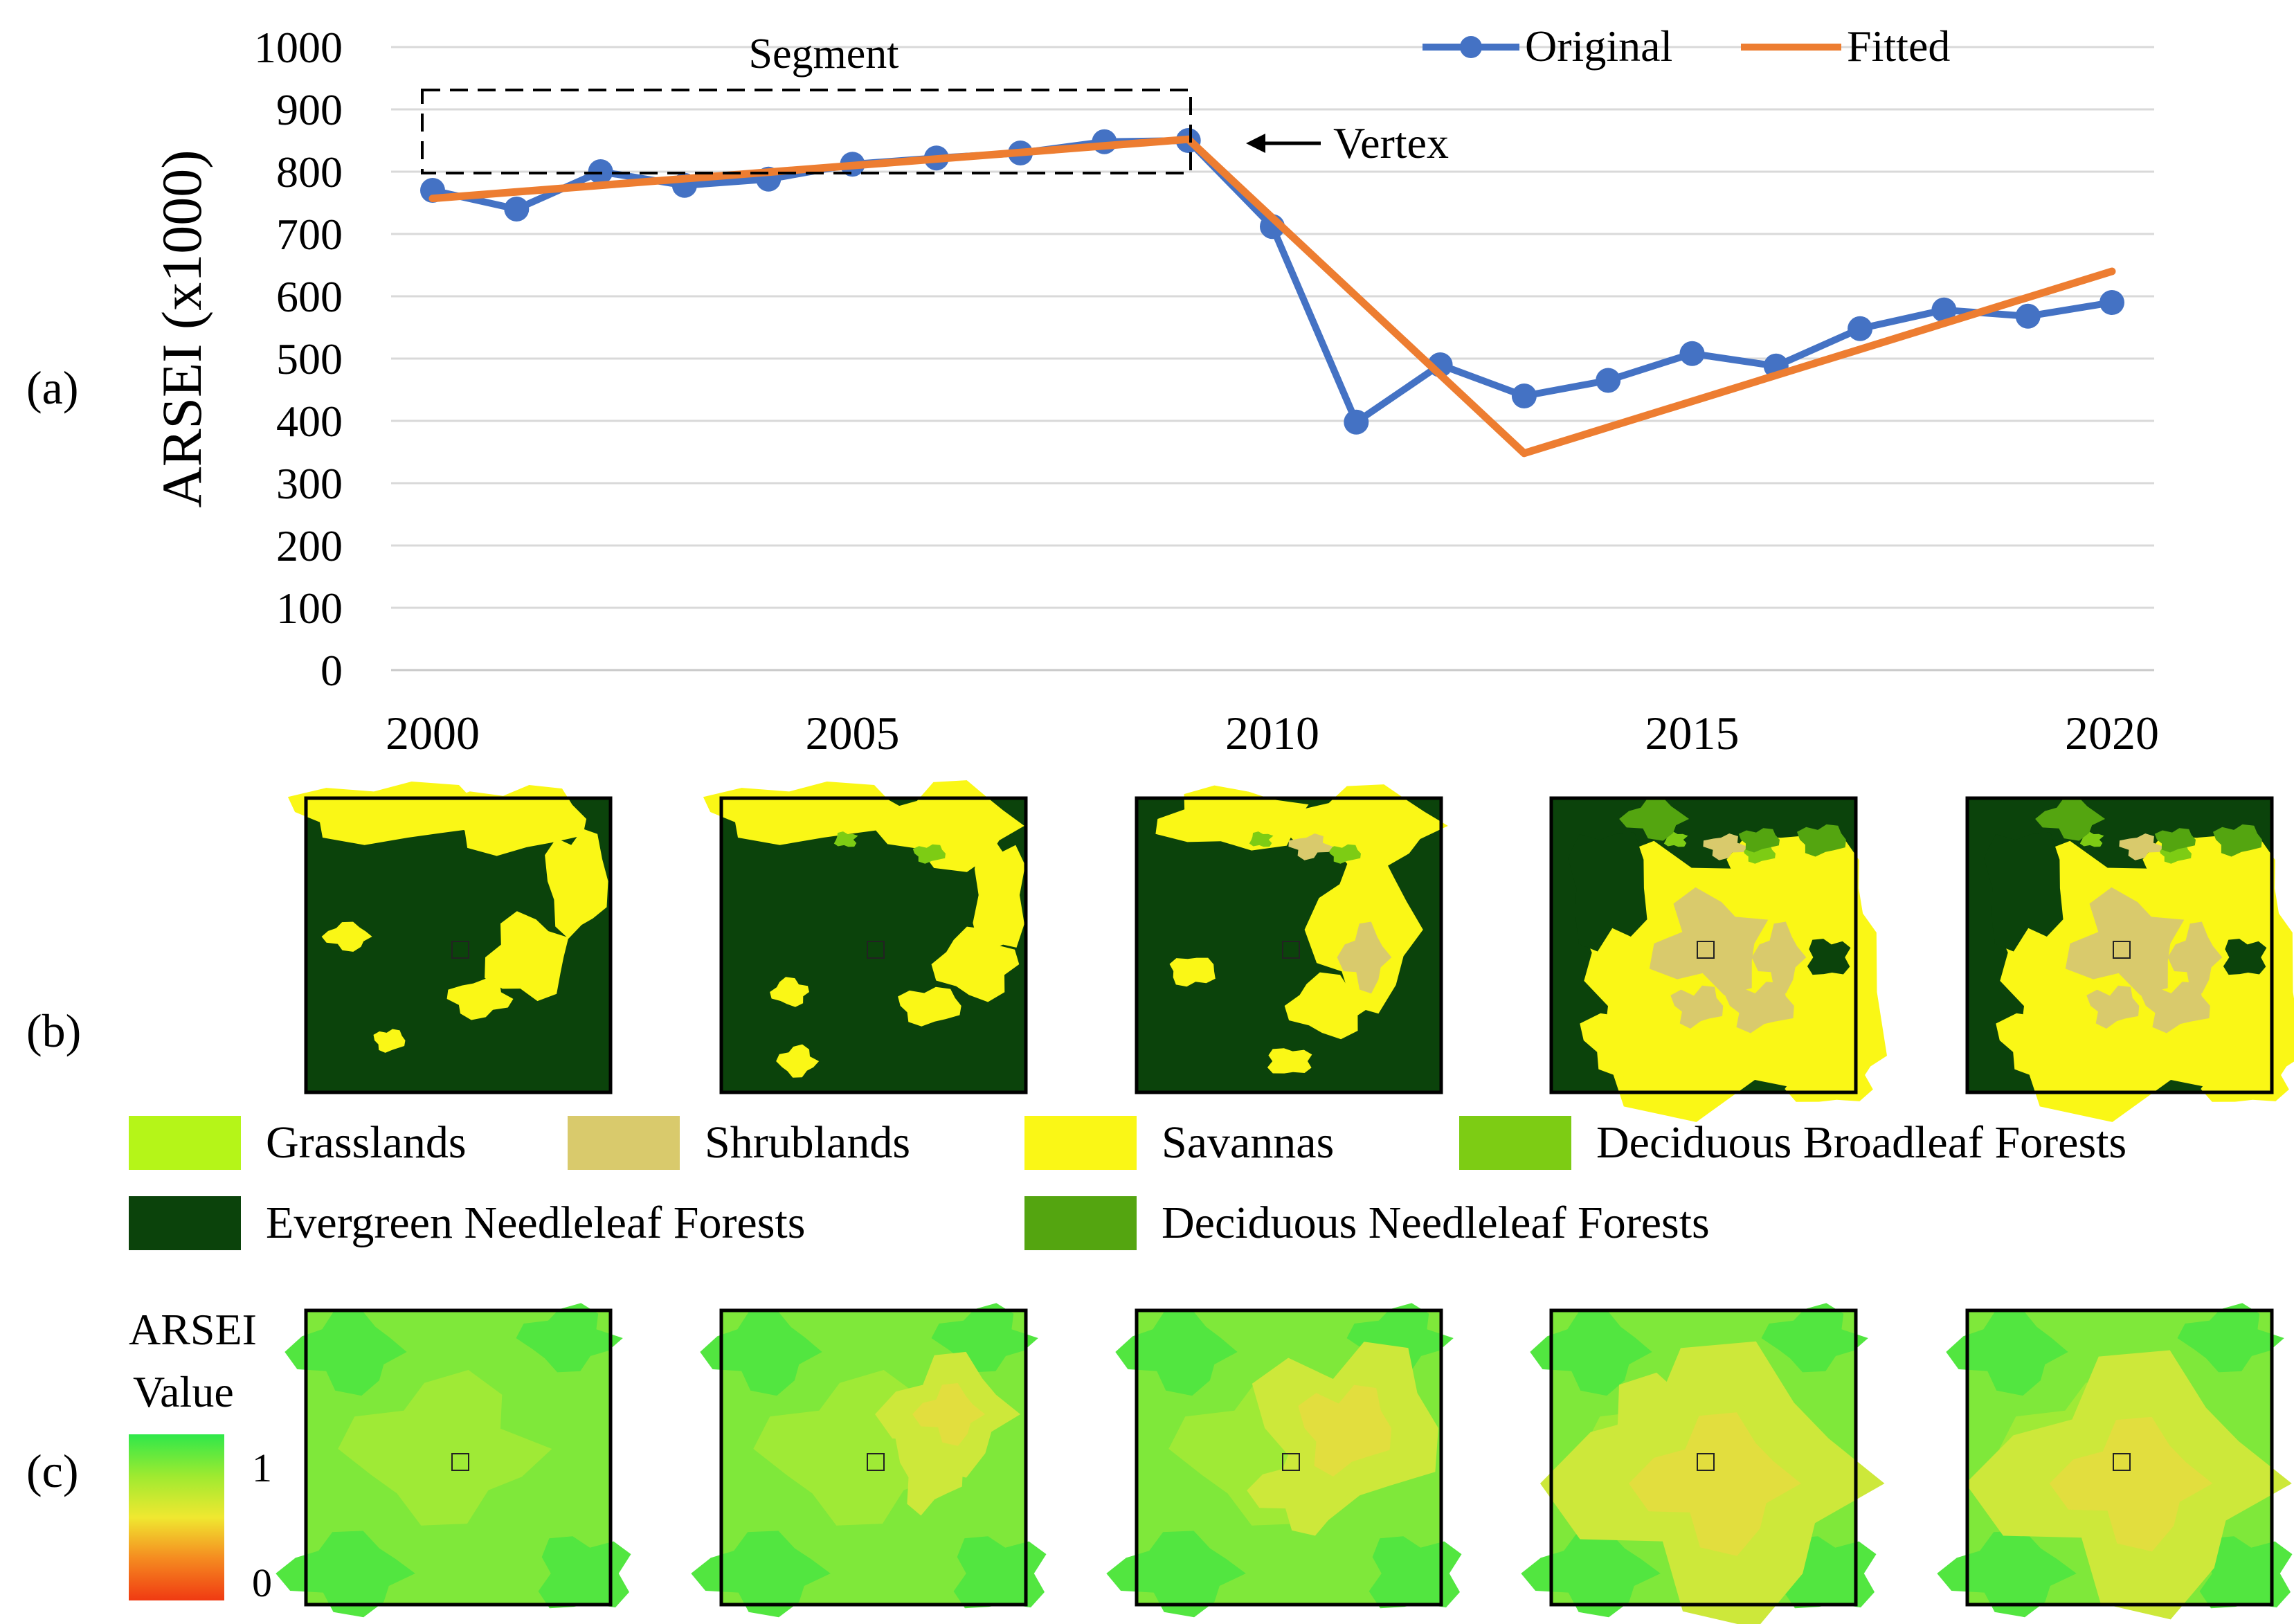  Describe the element at coordinates (366, 1142) in the screenshot. I see `land-cover-legend-label: Grasslands` at that location.